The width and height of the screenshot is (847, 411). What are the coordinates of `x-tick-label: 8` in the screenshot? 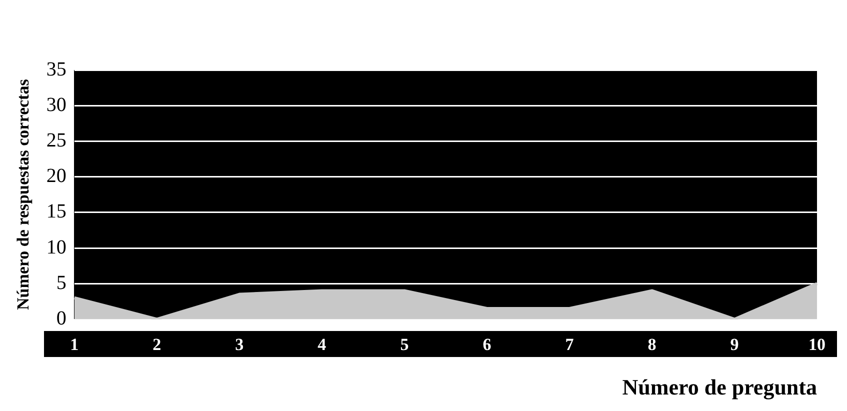 It's located at (652, 344).